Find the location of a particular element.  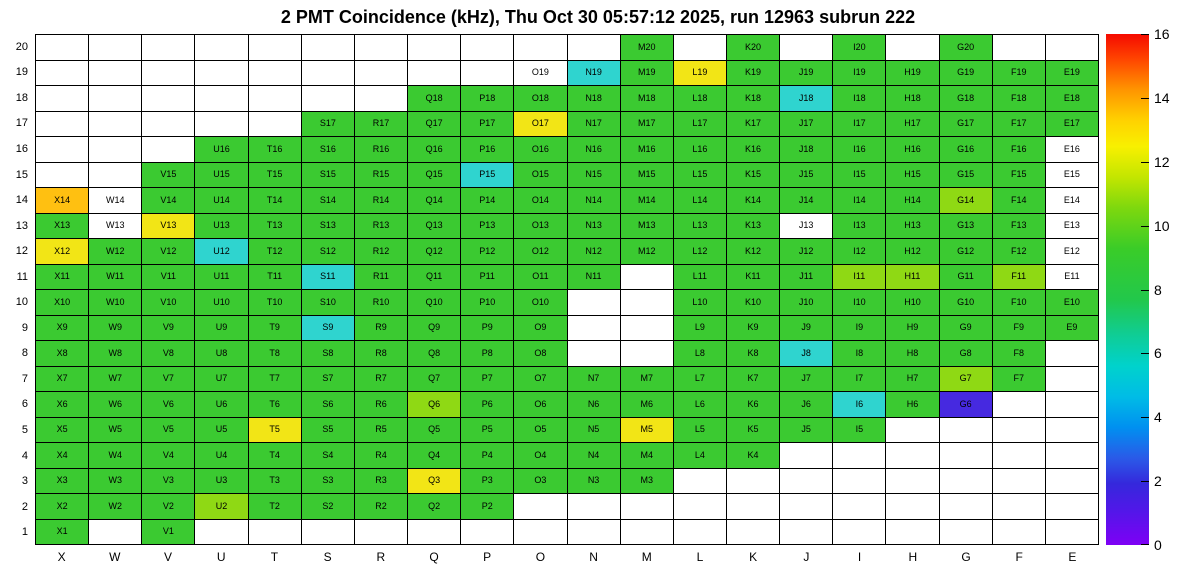

x-axis-label: L is located at coordinates (700, 557).